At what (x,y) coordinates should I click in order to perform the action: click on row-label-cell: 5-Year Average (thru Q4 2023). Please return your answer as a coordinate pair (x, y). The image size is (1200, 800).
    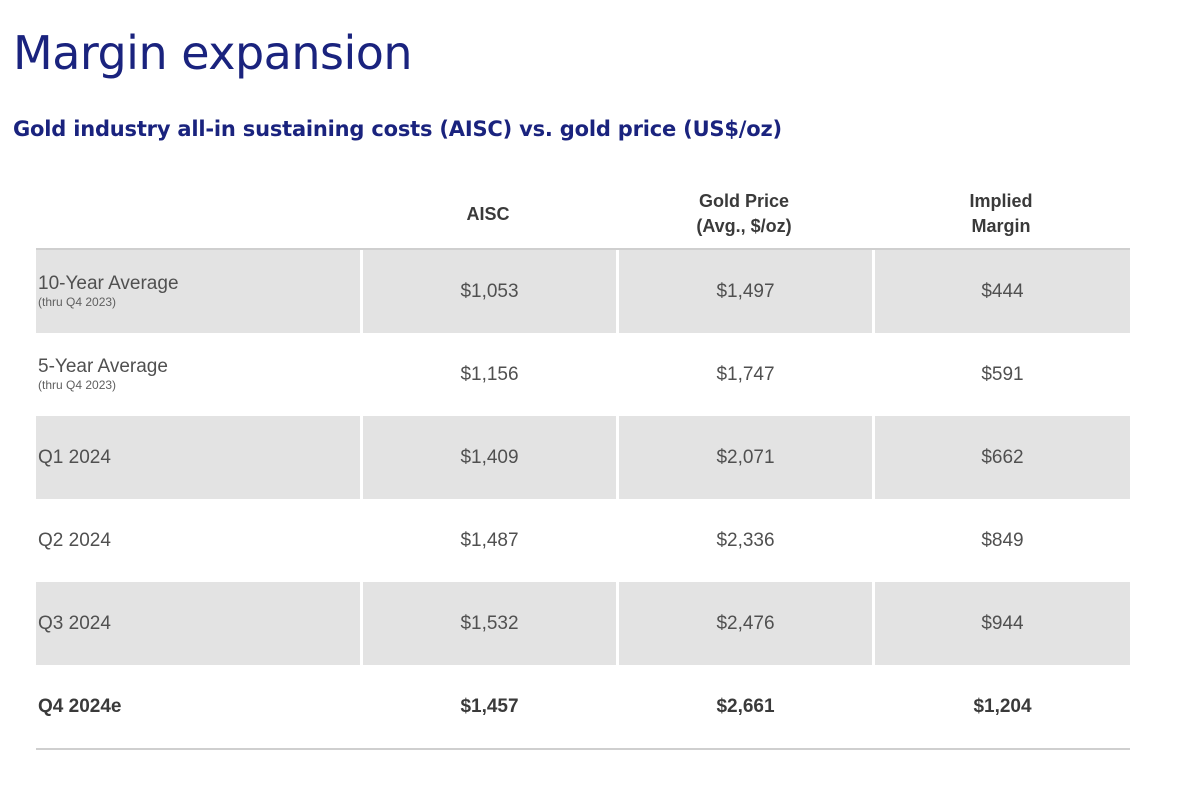
    Looking at the image, I should click on (198, 374).